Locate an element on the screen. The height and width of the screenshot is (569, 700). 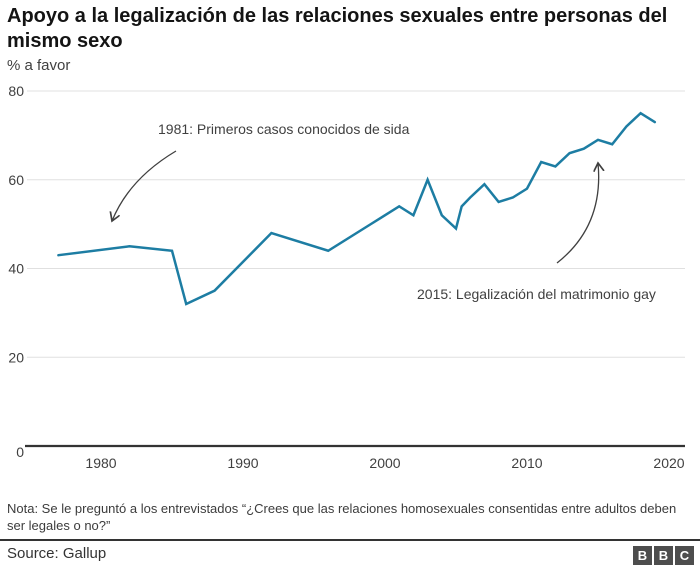
bbc-logo-block-c: C is located at coordinates (684, 555).